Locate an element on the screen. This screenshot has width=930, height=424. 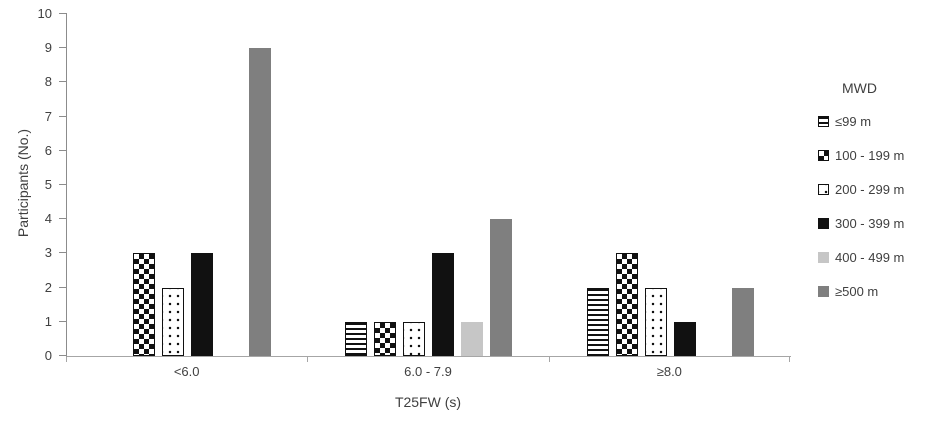
legend-swatch-checker is located at coordinates (823, 155).